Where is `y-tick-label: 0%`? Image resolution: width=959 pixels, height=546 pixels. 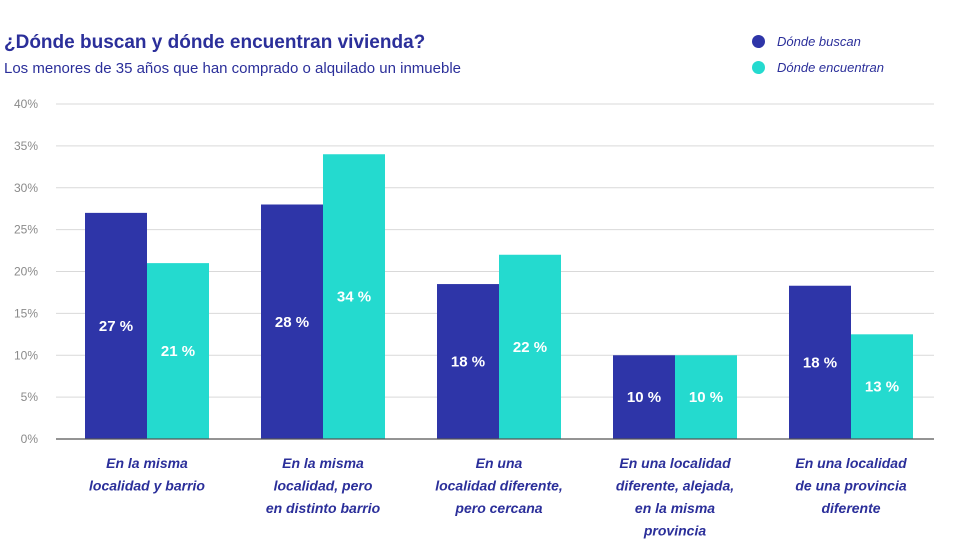 y-tick-label: 0% is located at coordinates (30, 439).